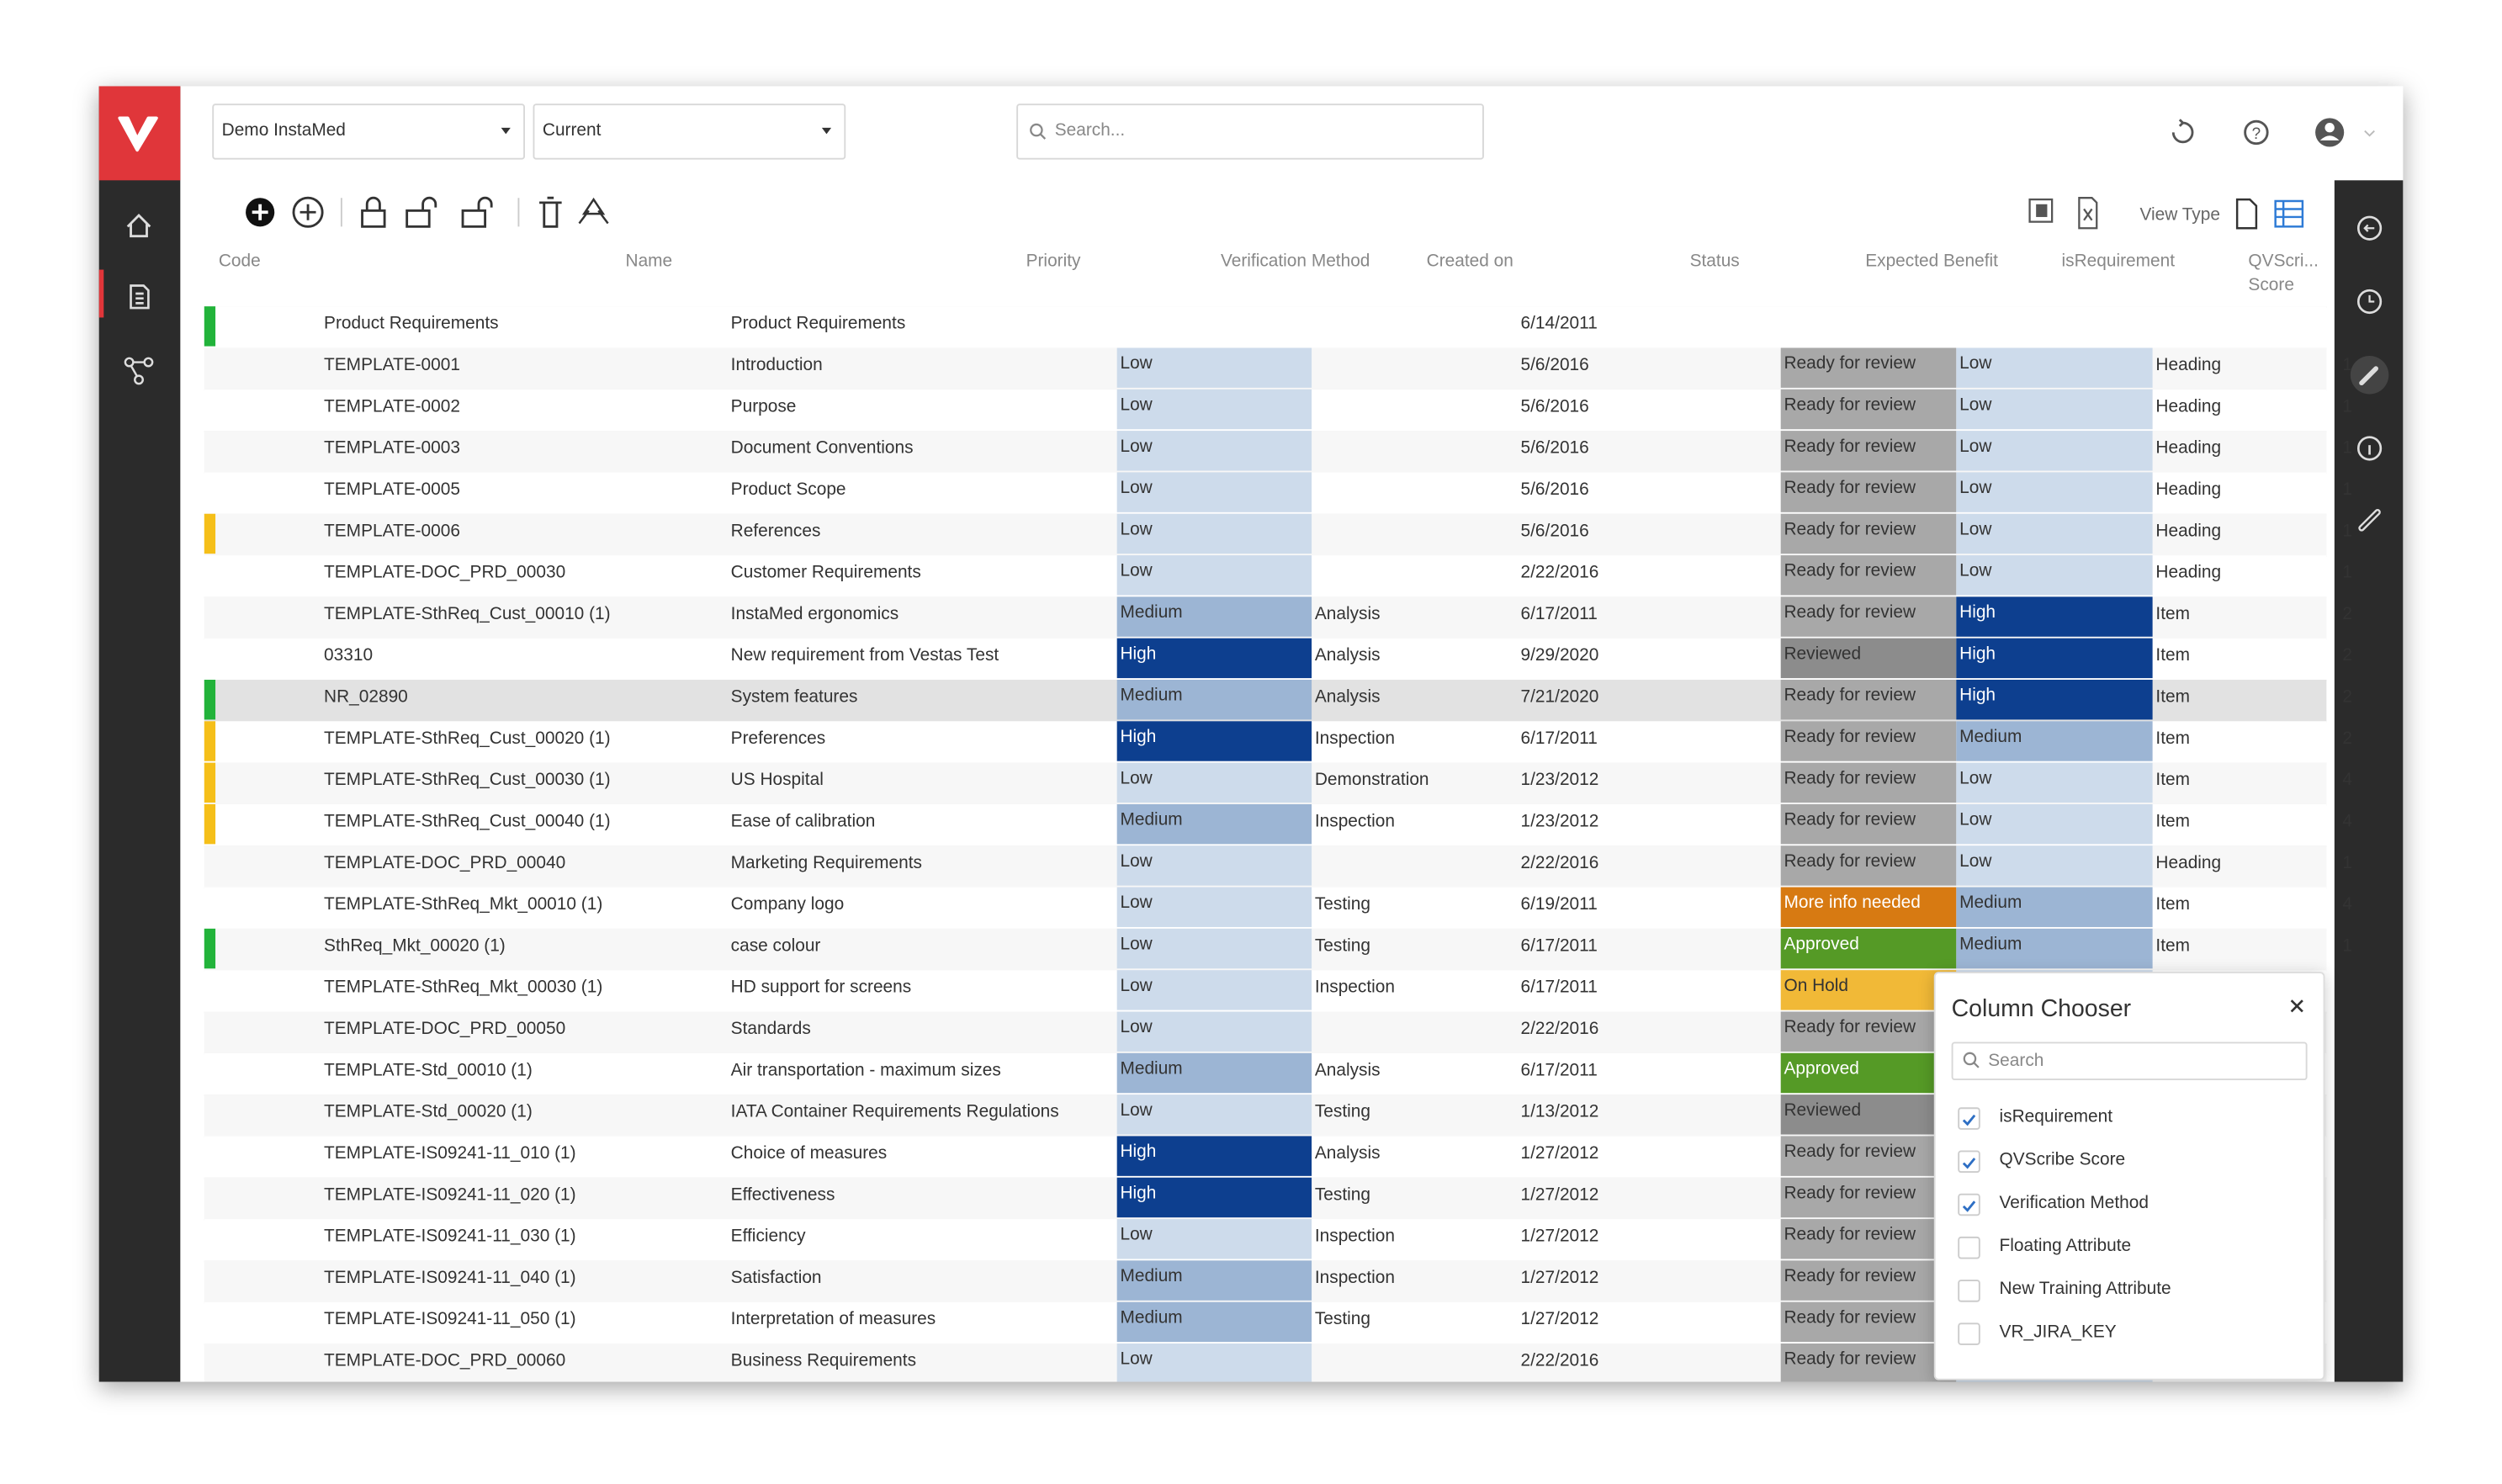 The width and height of the screenshot is (2502, 1484). I want to click on cell: Medium, so click(2054, 907).